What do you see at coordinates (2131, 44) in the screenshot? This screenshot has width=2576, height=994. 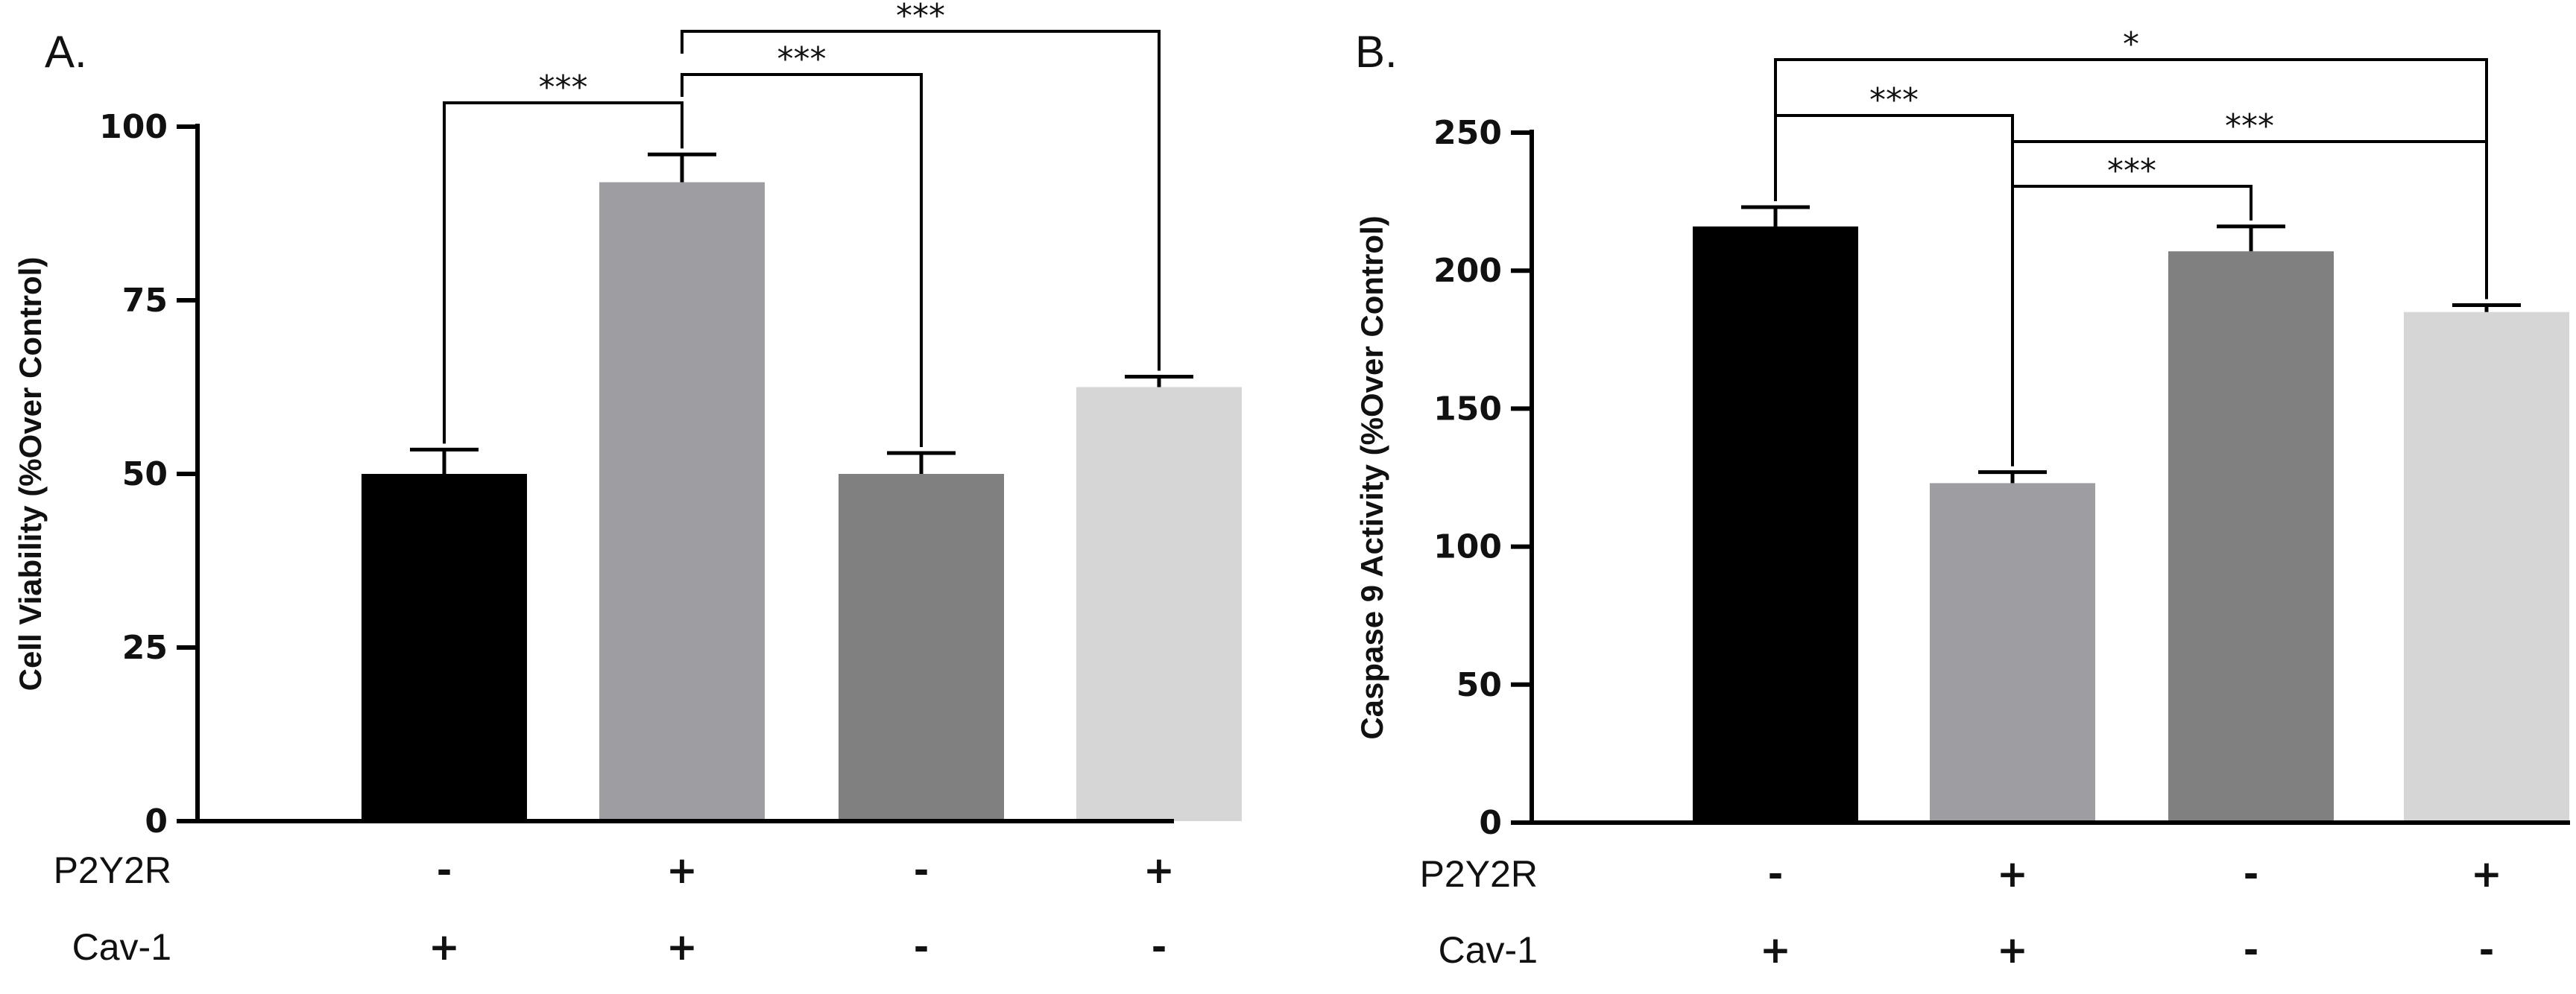 I see `significance-label: *` at bounding box center [2131, 44].